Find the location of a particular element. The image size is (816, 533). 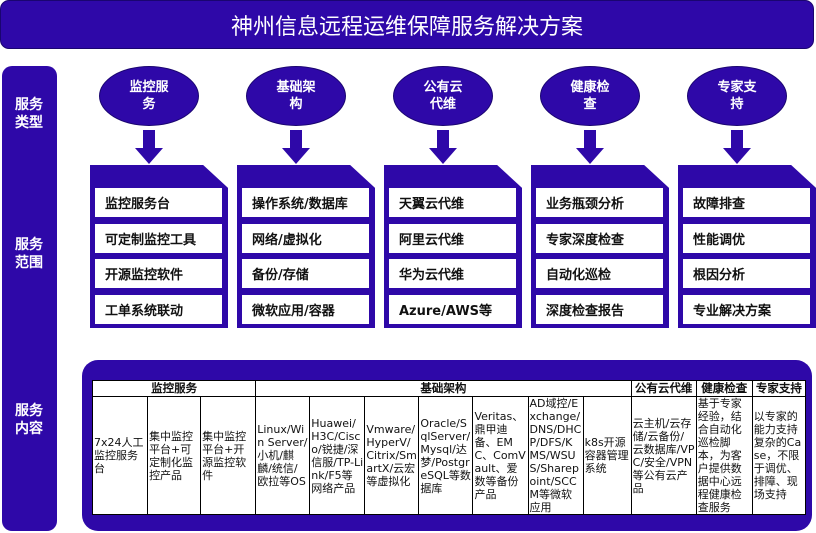

side-label-content: 服务内容 is located at coordinates (29, 420).